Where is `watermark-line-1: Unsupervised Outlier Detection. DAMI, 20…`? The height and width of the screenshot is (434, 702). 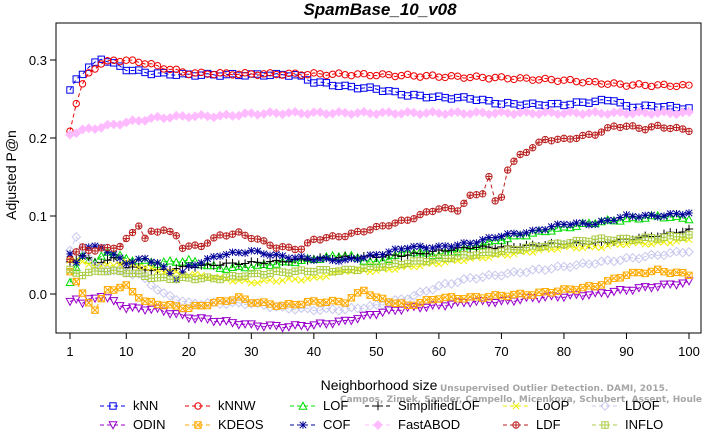 watermark-line-1: Unsupervised Outlier Detection. DAMI, 20… is located at coordinates (554, 389).